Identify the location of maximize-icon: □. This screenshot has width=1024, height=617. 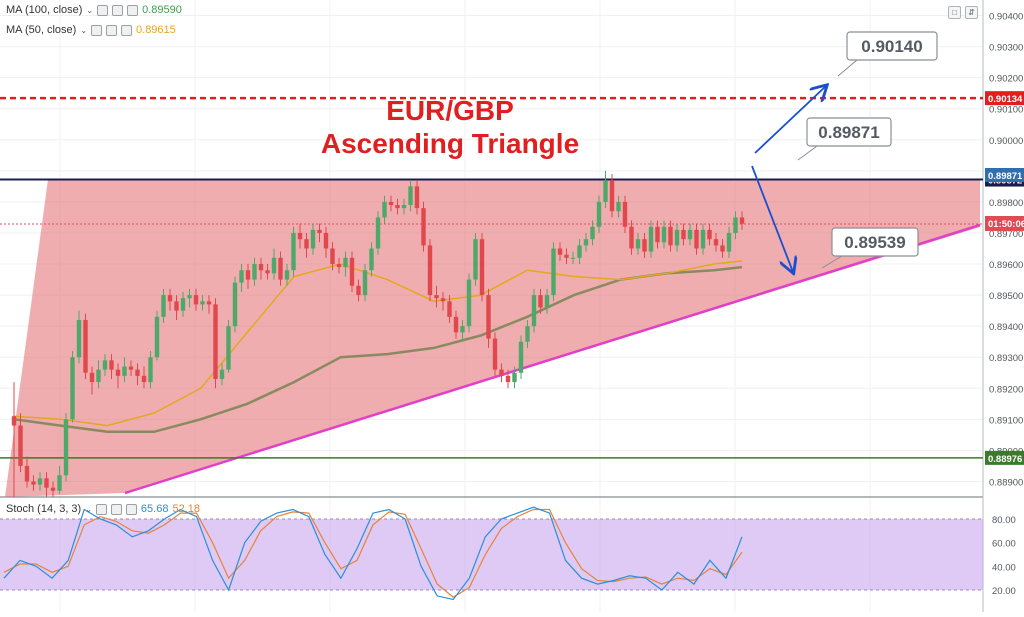
(954, 12).